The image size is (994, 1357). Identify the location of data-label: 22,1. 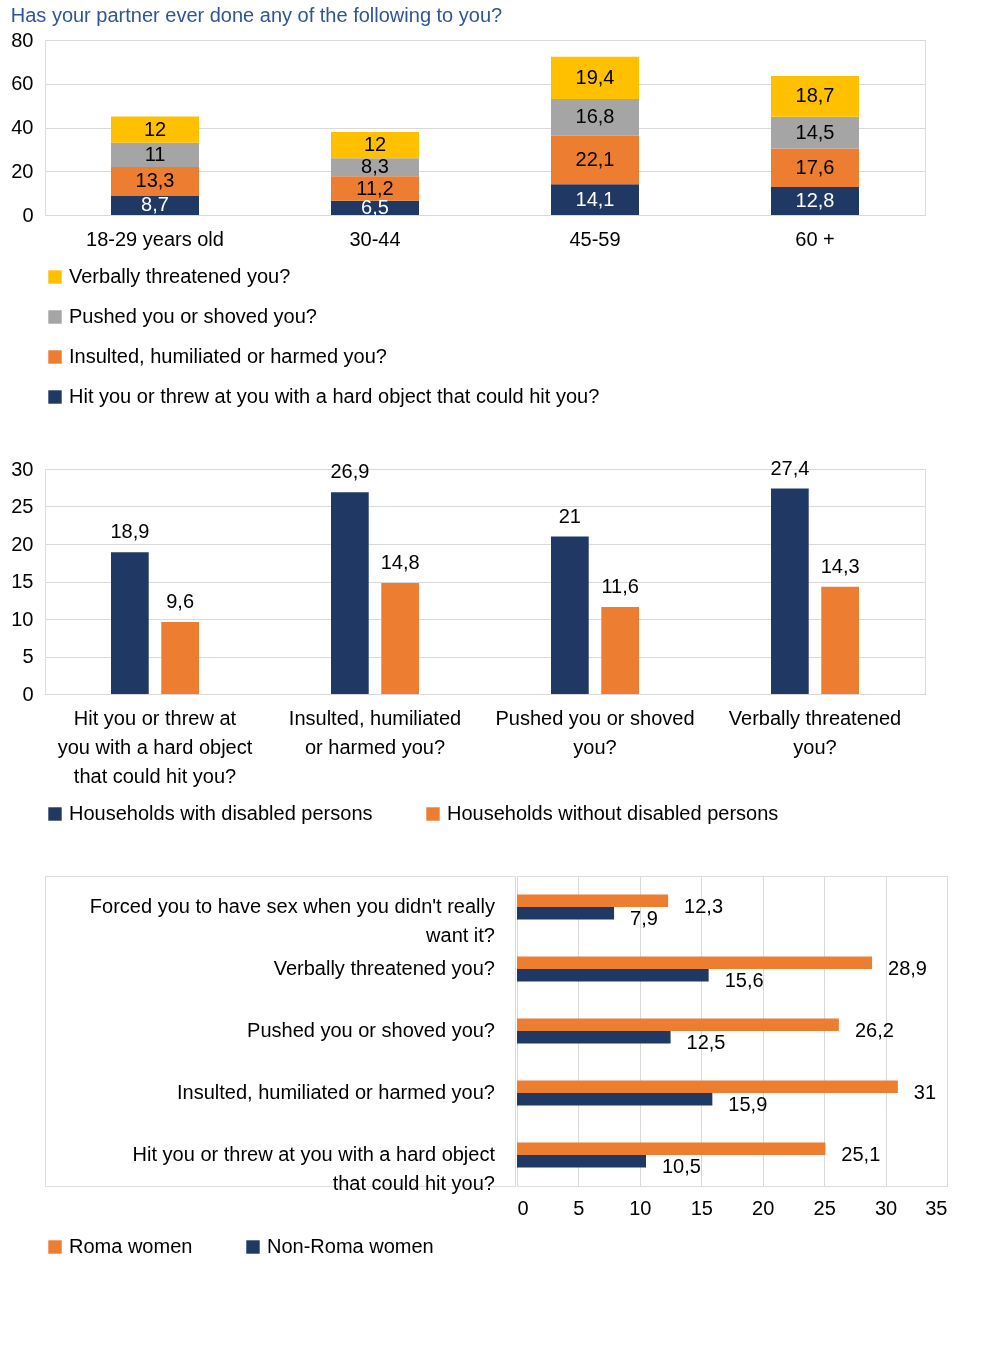
(595, 158).